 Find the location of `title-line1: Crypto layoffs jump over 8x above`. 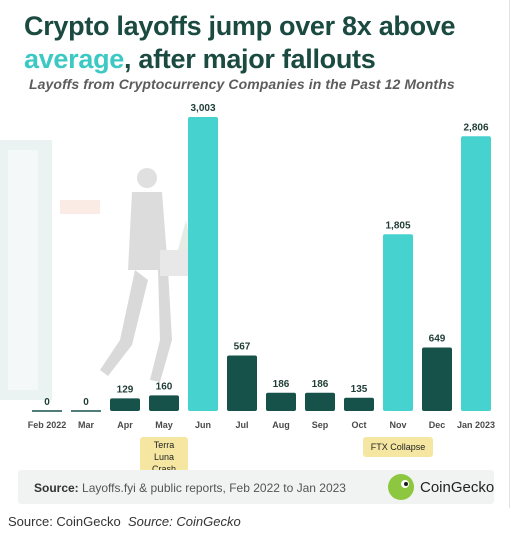

title-line1: Crypto layoffs jump over 8x above is located at coordinates (240, 26).